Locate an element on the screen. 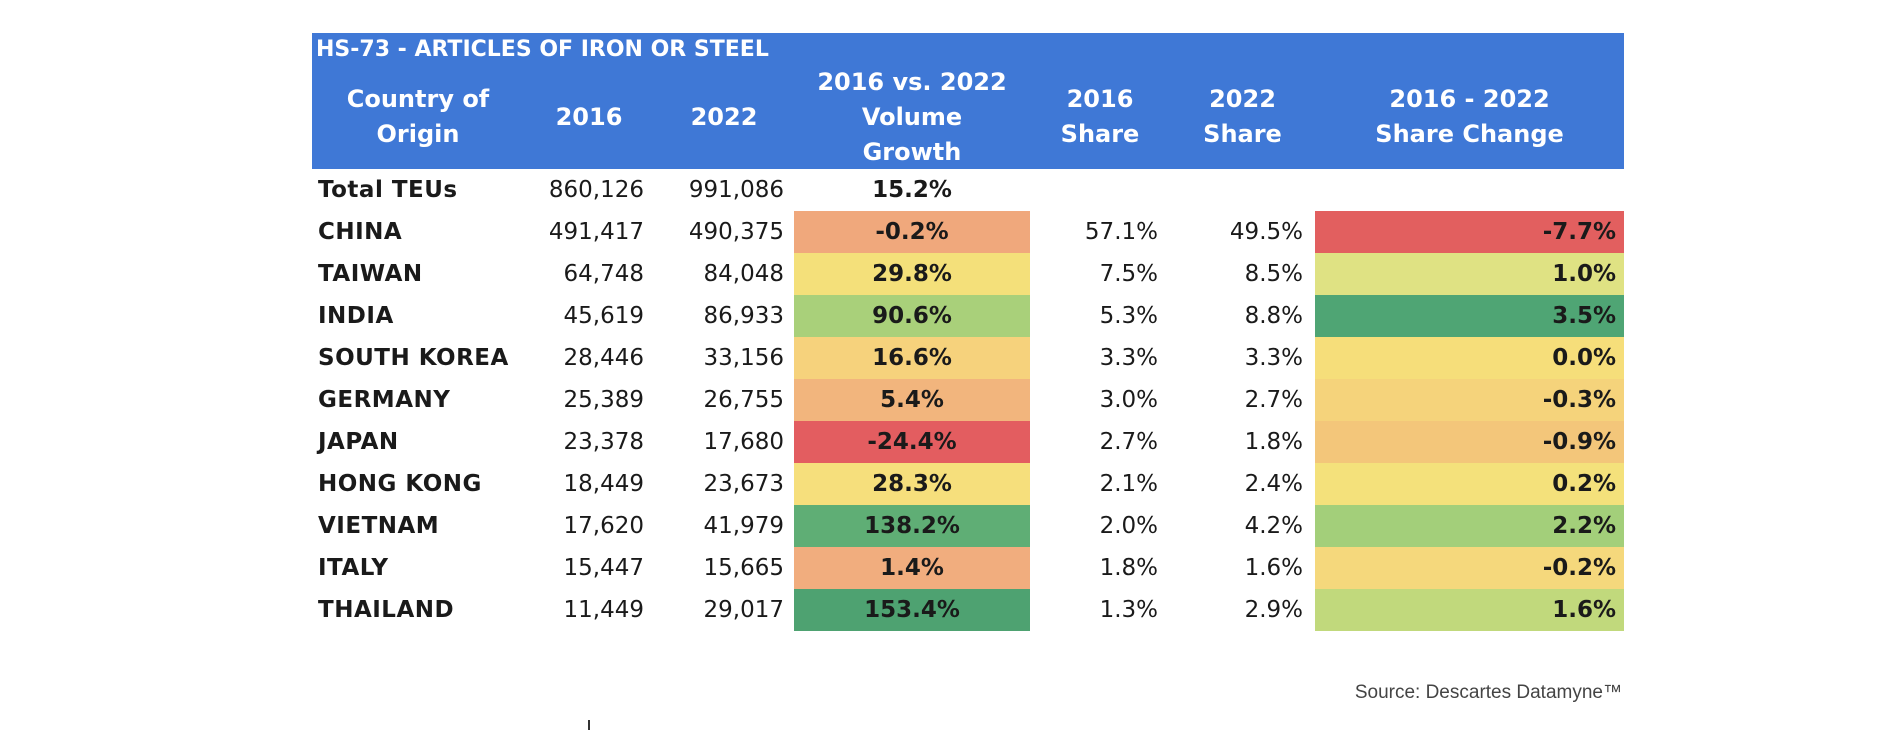 This screenshot has width=1900, height=730. header-country: Country of Origin is located at coordinates (418, 117).